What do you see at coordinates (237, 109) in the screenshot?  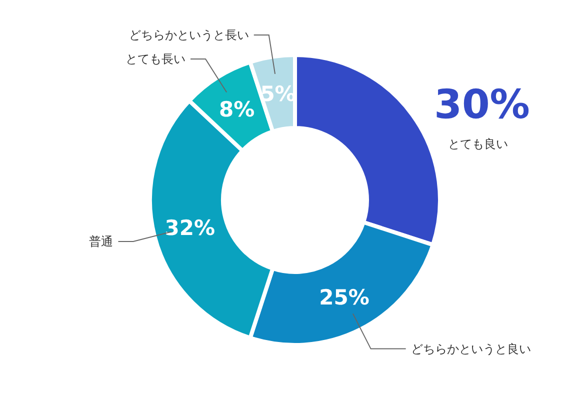 I see `data-label: 8%` at bounding box center [237, 109].